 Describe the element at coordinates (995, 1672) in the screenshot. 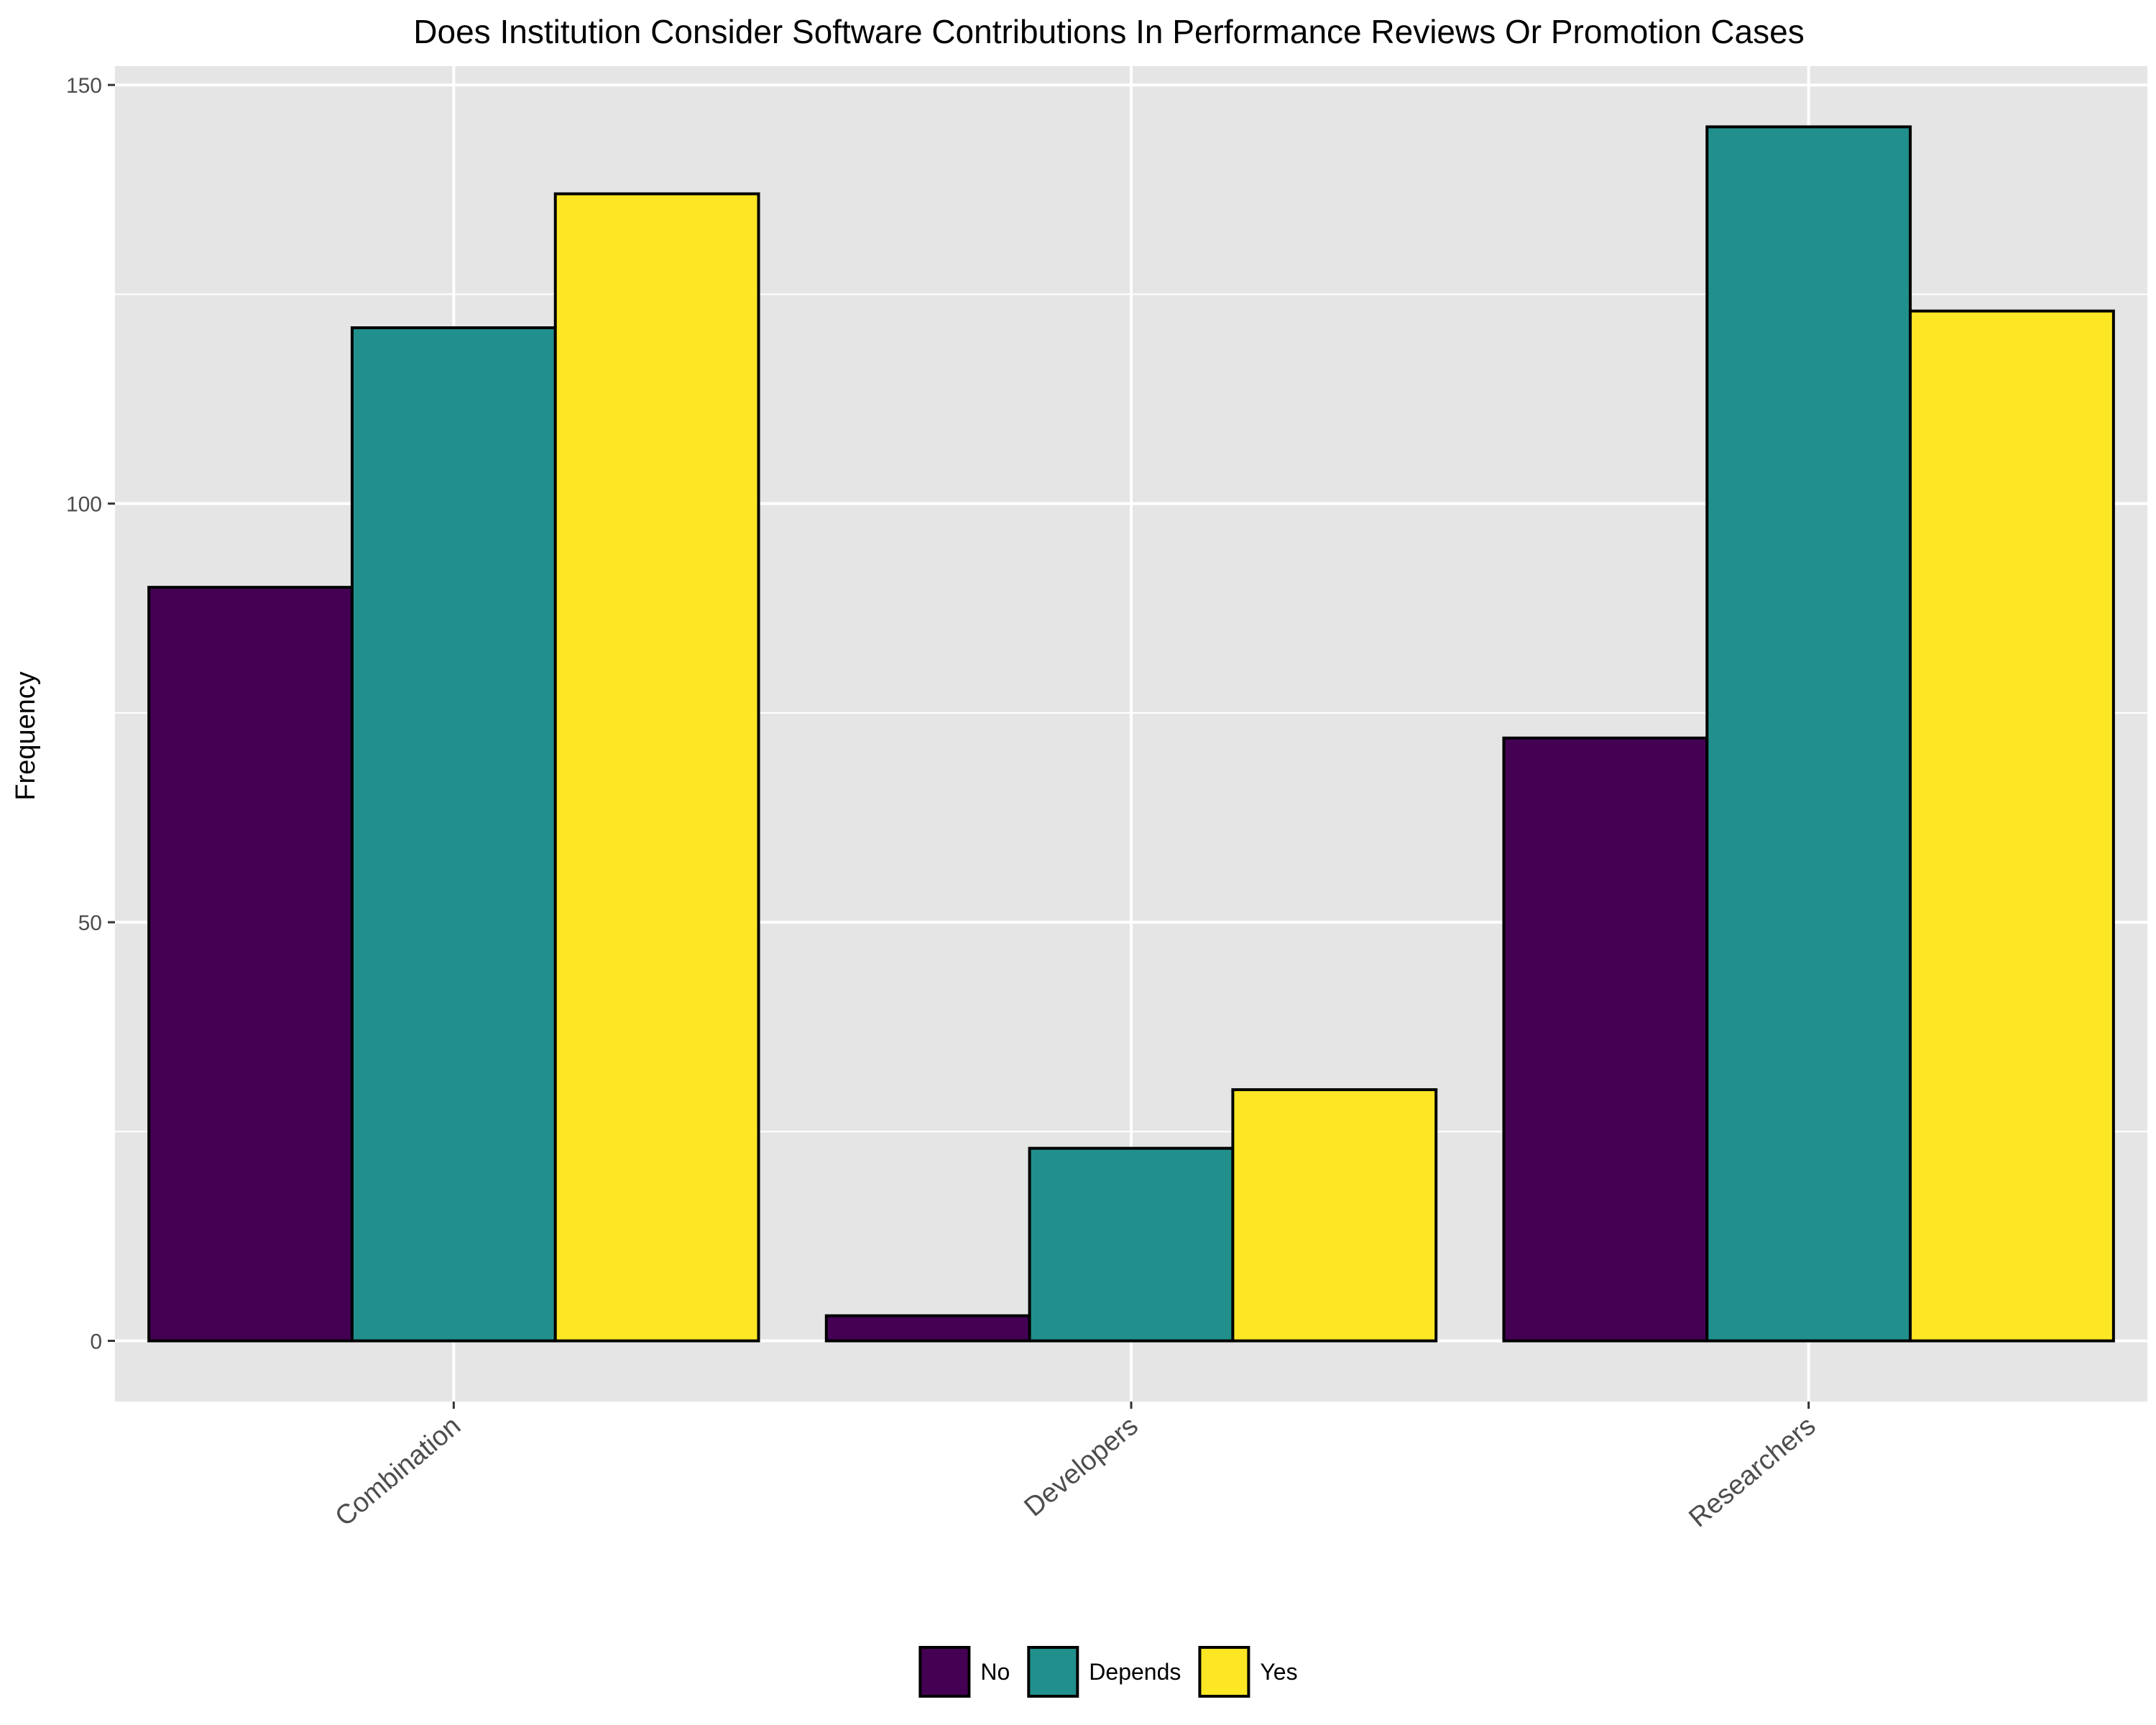

I see `legend-label: No` at that location.